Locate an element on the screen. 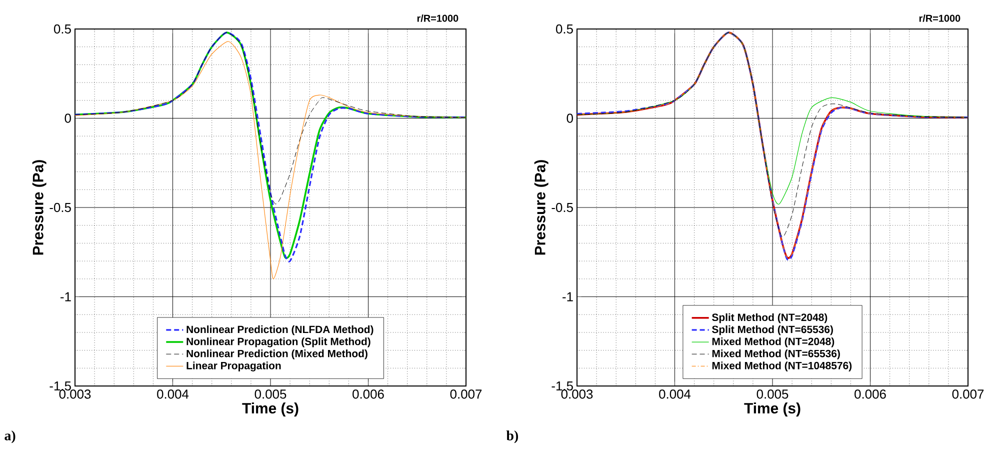  legend-label: Split Method (NT=2048) is located at coordinates (770, 318).